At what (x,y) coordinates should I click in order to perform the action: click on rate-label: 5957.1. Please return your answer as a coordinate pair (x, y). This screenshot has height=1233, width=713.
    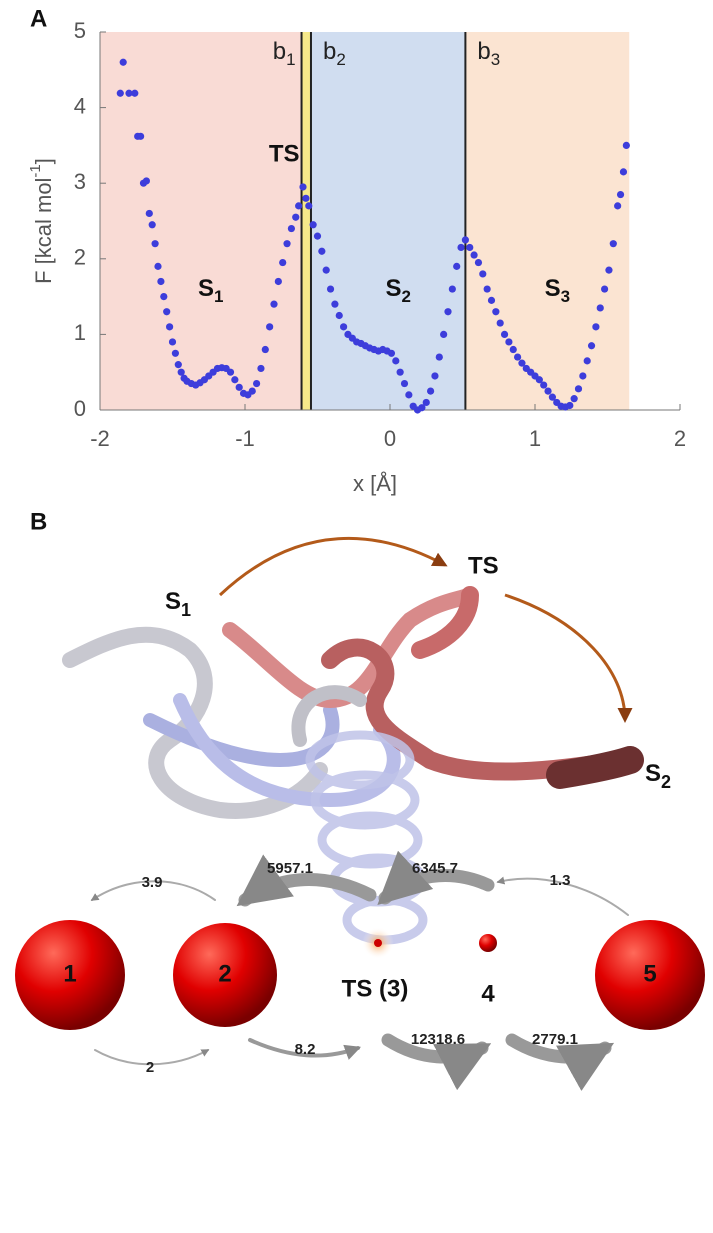
    Looking at the image, I should click on (290, 868).